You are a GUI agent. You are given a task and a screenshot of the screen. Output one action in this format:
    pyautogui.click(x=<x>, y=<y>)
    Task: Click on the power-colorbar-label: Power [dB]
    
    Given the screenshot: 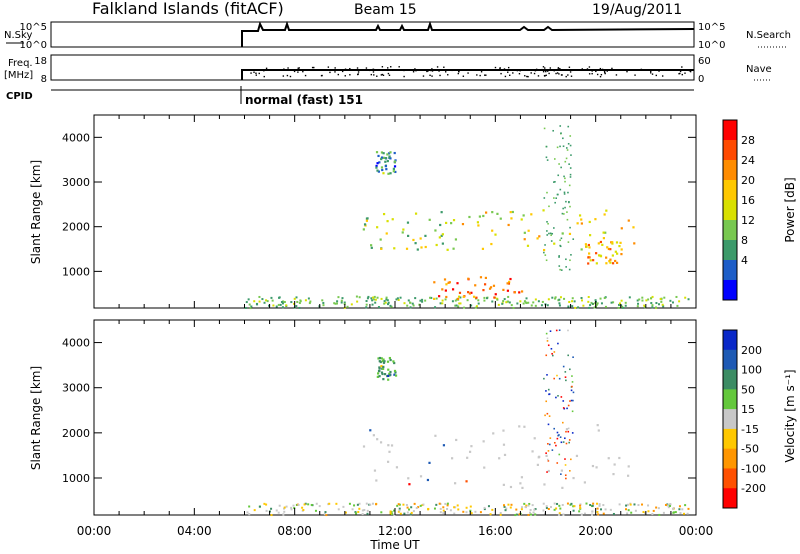 What is the action you would take?
    pyautogui.click(x=790, y=209)
    